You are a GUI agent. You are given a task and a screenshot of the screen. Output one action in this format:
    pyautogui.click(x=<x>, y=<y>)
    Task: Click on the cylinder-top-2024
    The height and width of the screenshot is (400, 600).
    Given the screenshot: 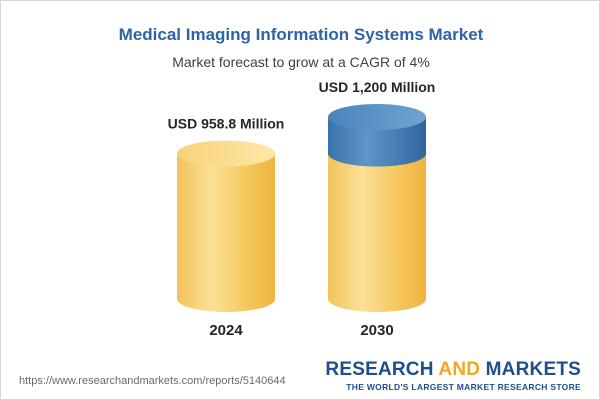 What is the action you would take?
    pyautogui.click(x=226, y=153)
    